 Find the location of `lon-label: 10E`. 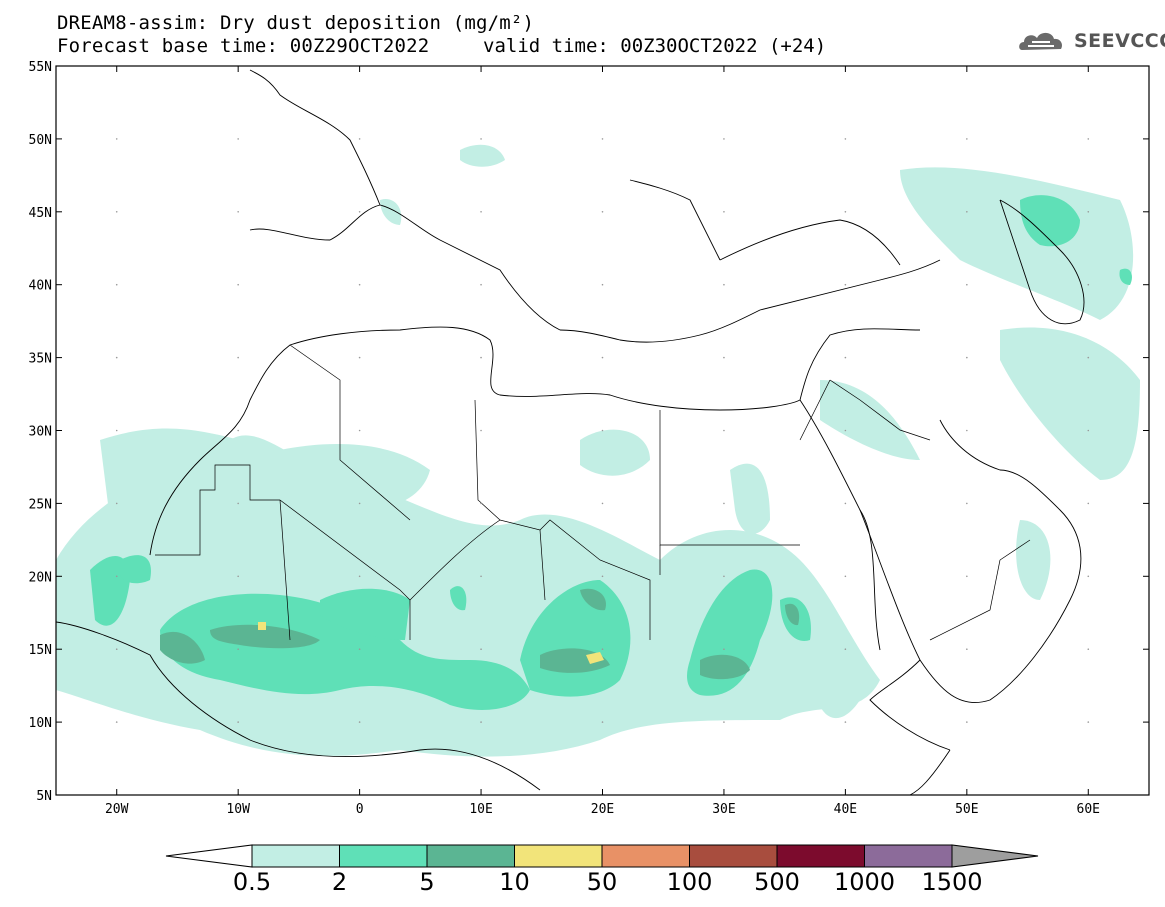

lon-label: 10E is located at coordinates (480, 809).